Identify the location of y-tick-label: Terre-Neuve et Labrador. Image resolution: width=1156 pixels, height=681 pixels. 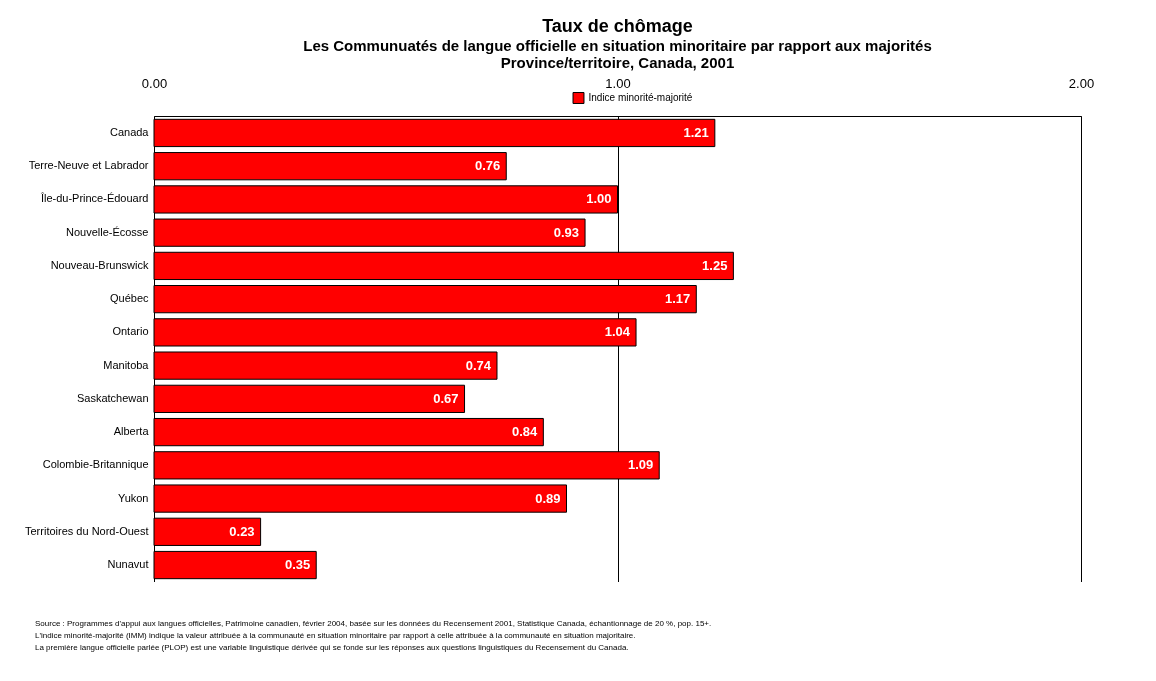
(88, 165).